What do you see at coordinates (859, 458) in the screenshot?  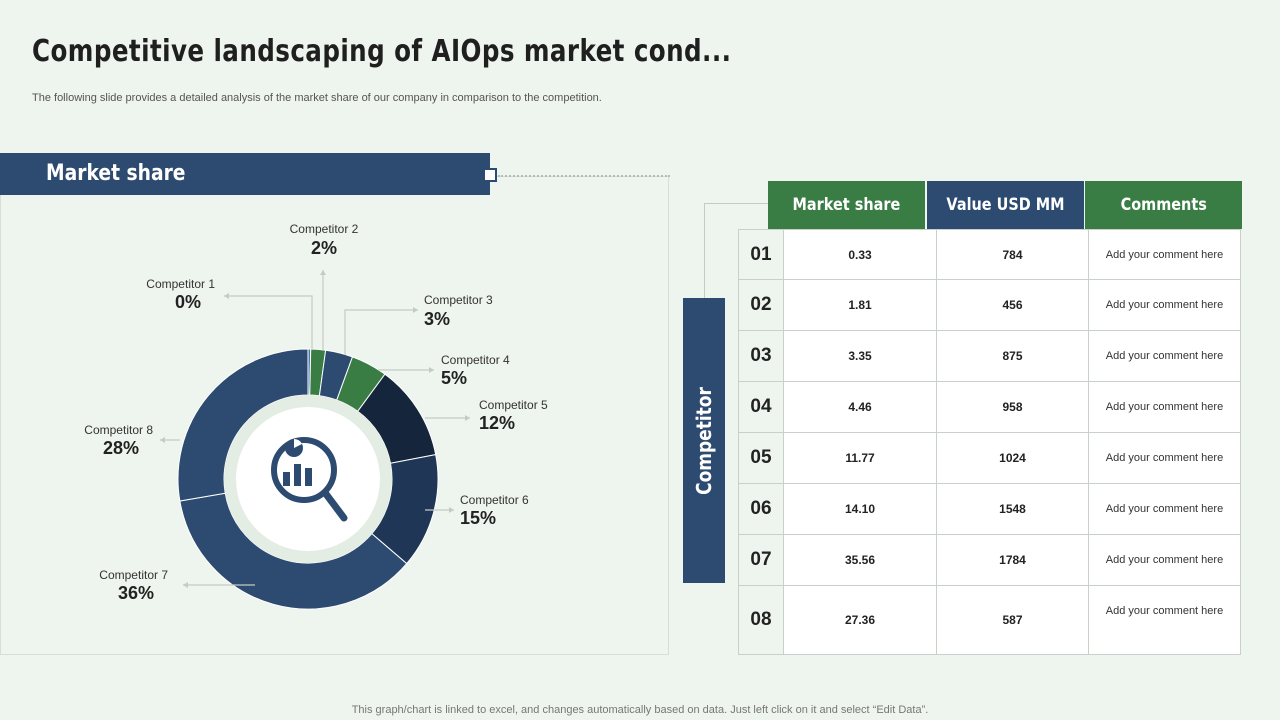 I see `market-share-cell: 11.77` at bounding box center [859, 458].